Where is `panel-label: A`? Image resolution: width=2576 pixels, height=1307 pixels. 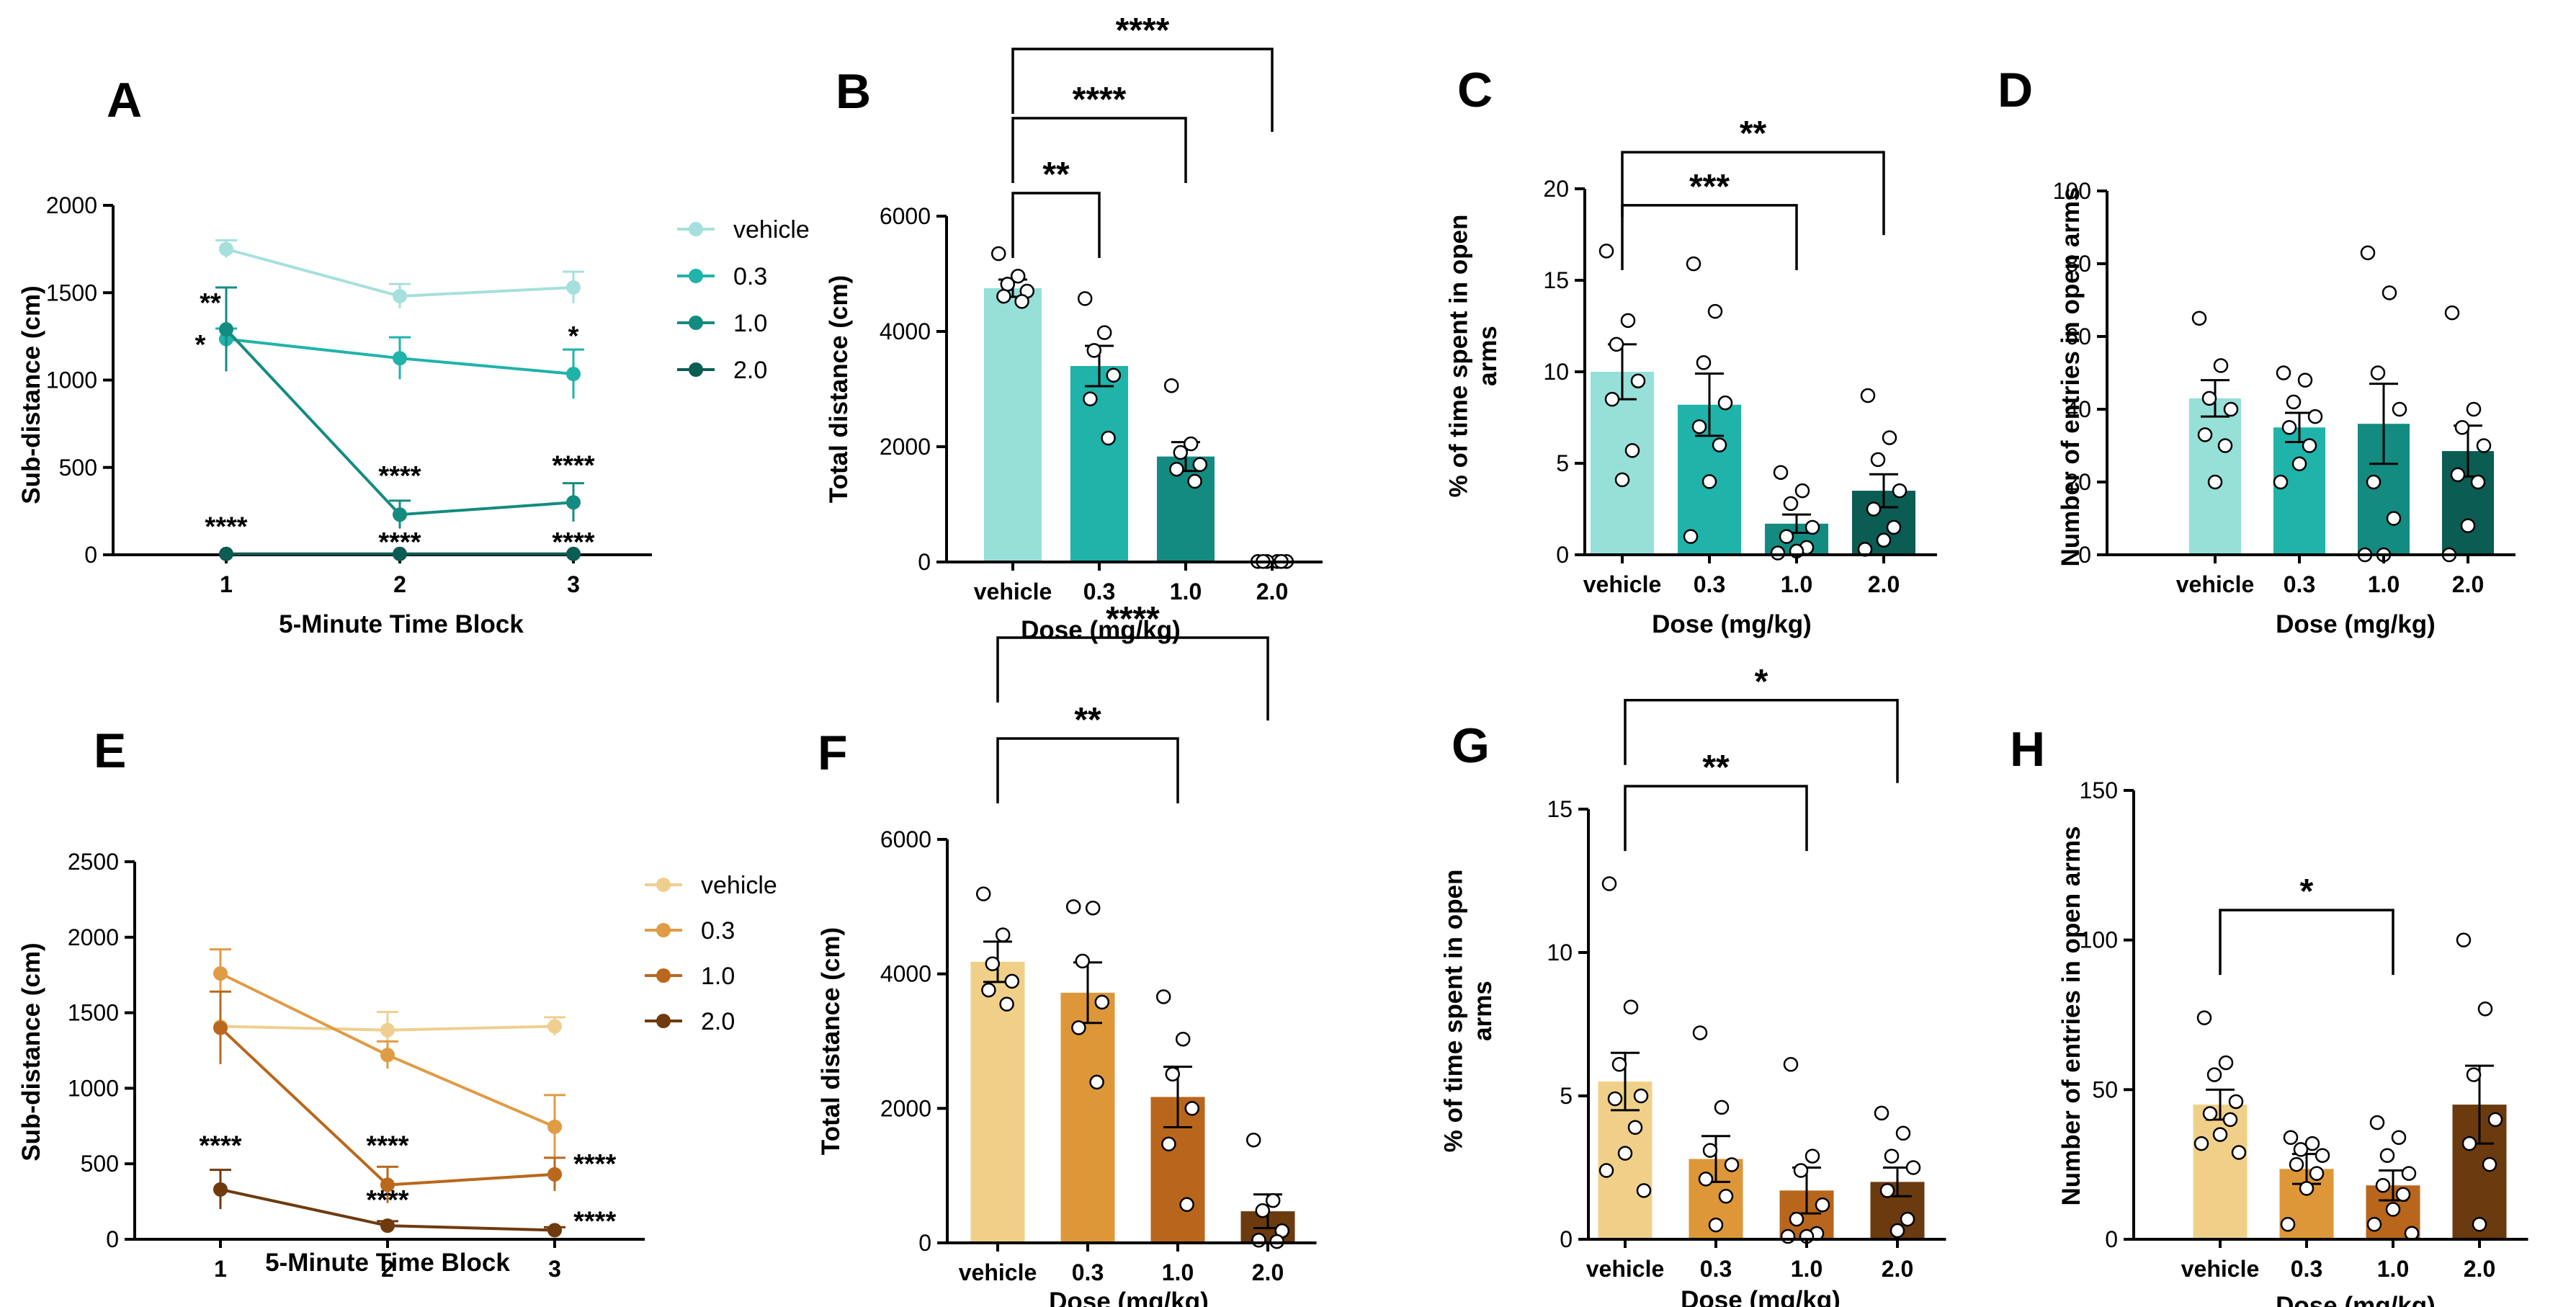 panel-label: A is located at coordinates (124, 100).